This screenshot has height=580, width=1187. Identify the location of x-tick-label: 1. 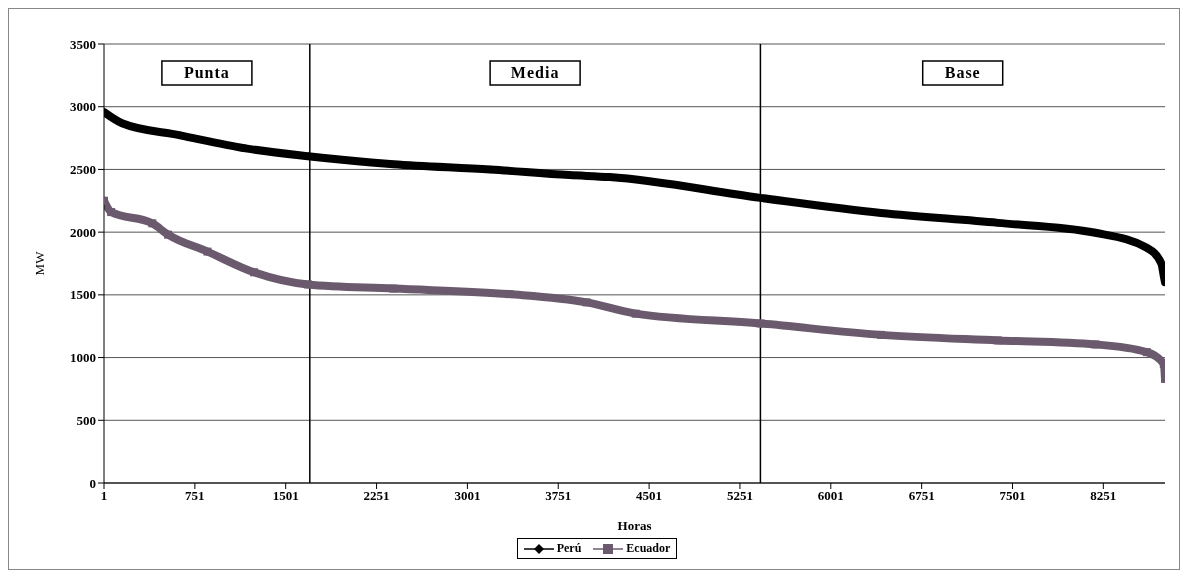
(104, 496).